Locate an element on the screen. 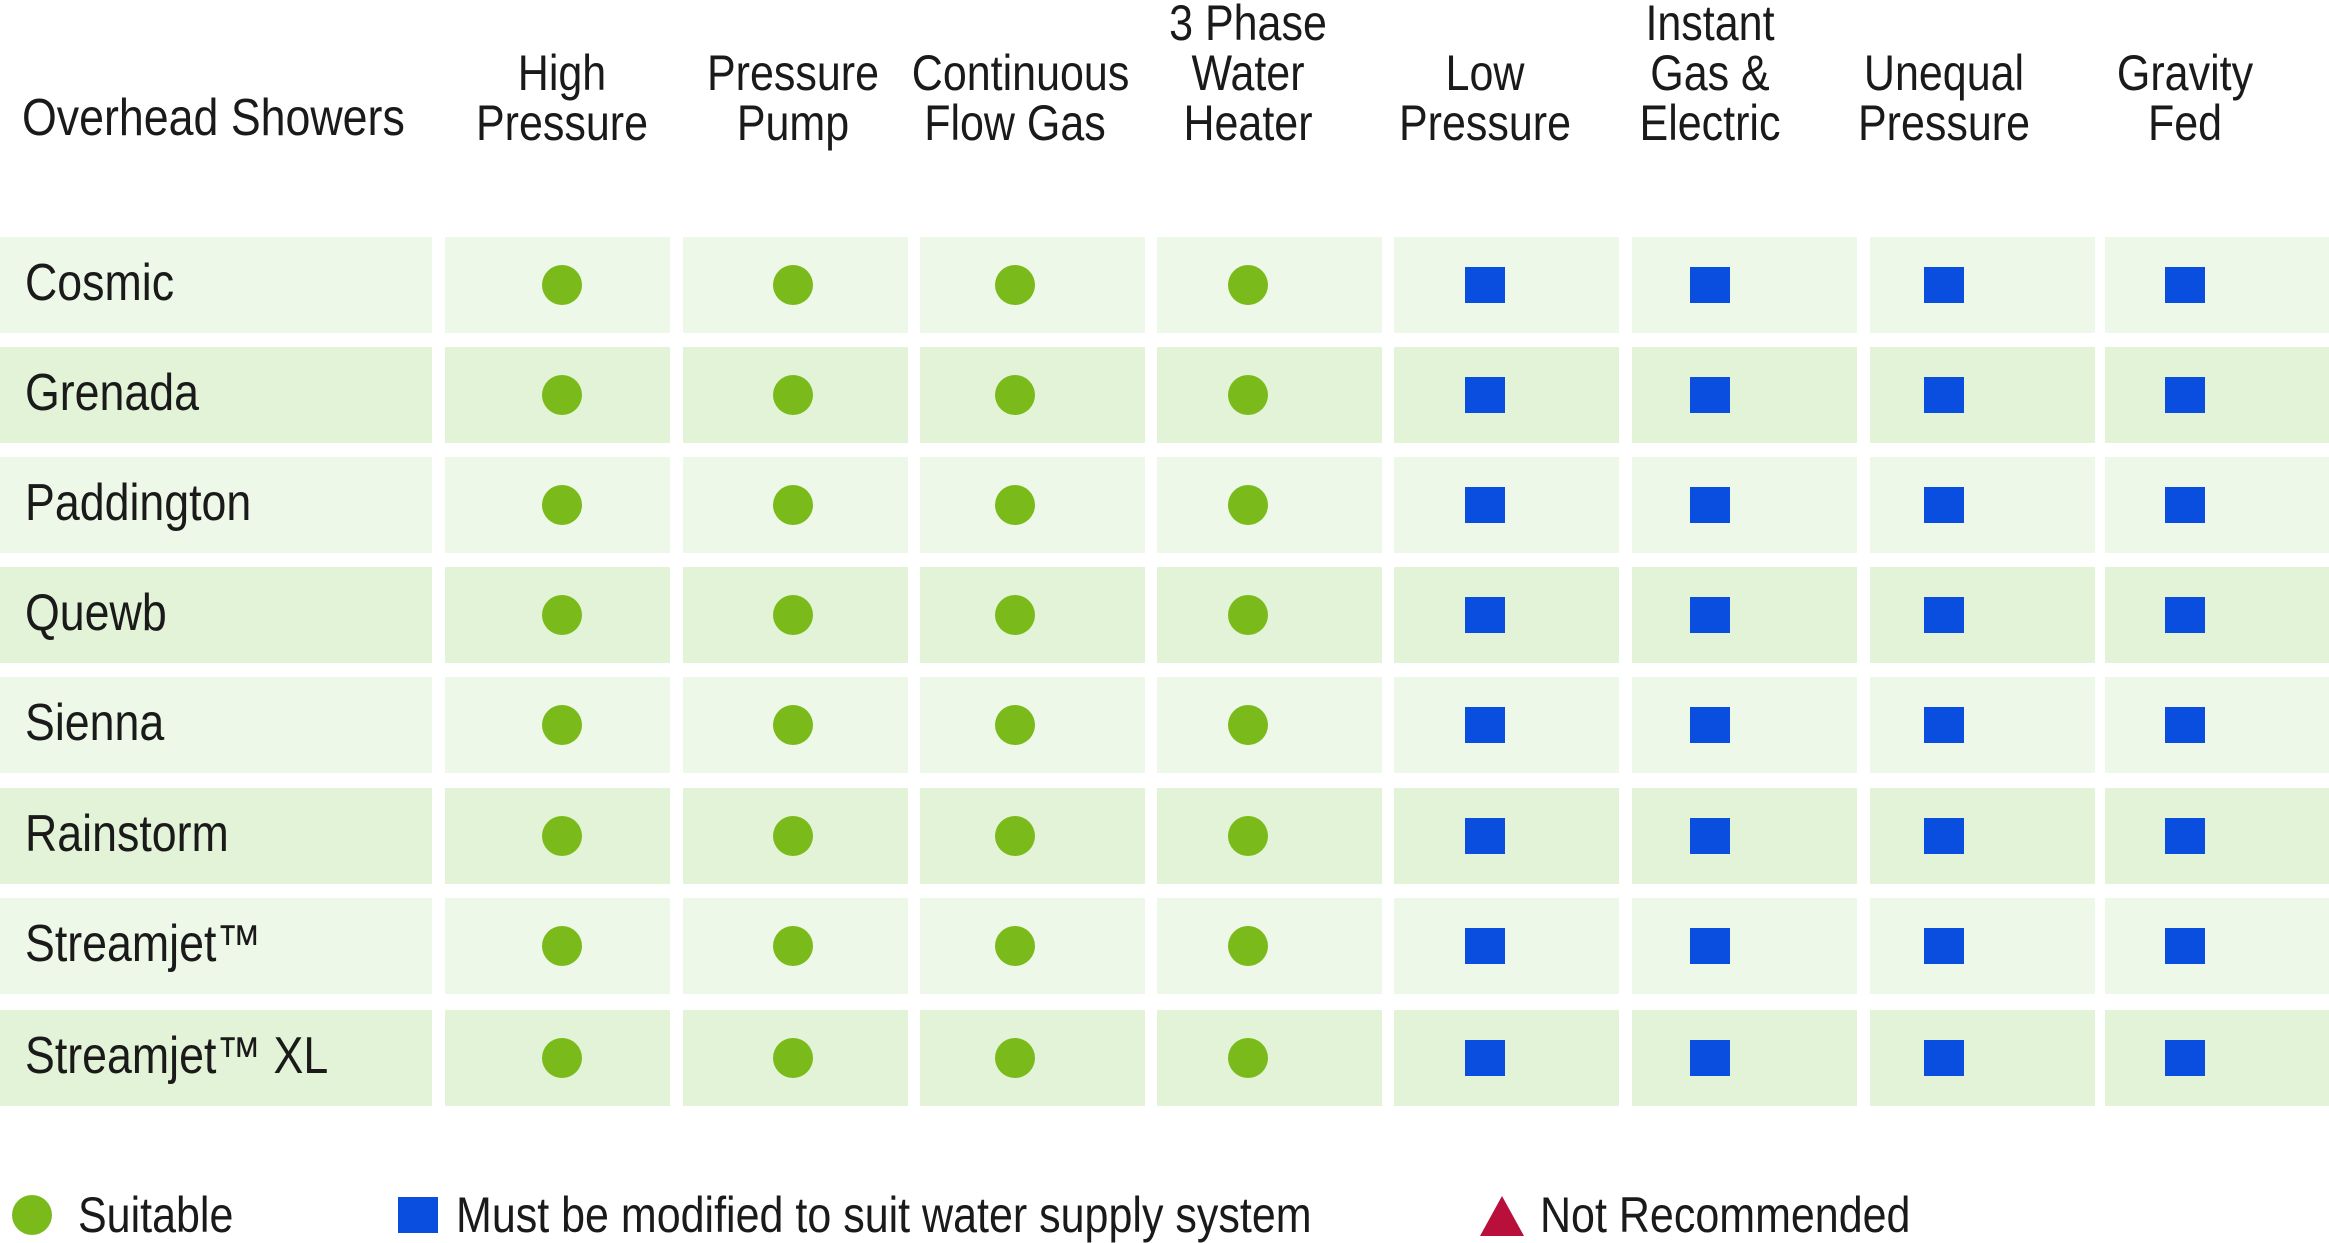 The height and width of the screenshot is (1243, 2329). legend-suitable-label: Suitable is located at coordinates (156, 1215).